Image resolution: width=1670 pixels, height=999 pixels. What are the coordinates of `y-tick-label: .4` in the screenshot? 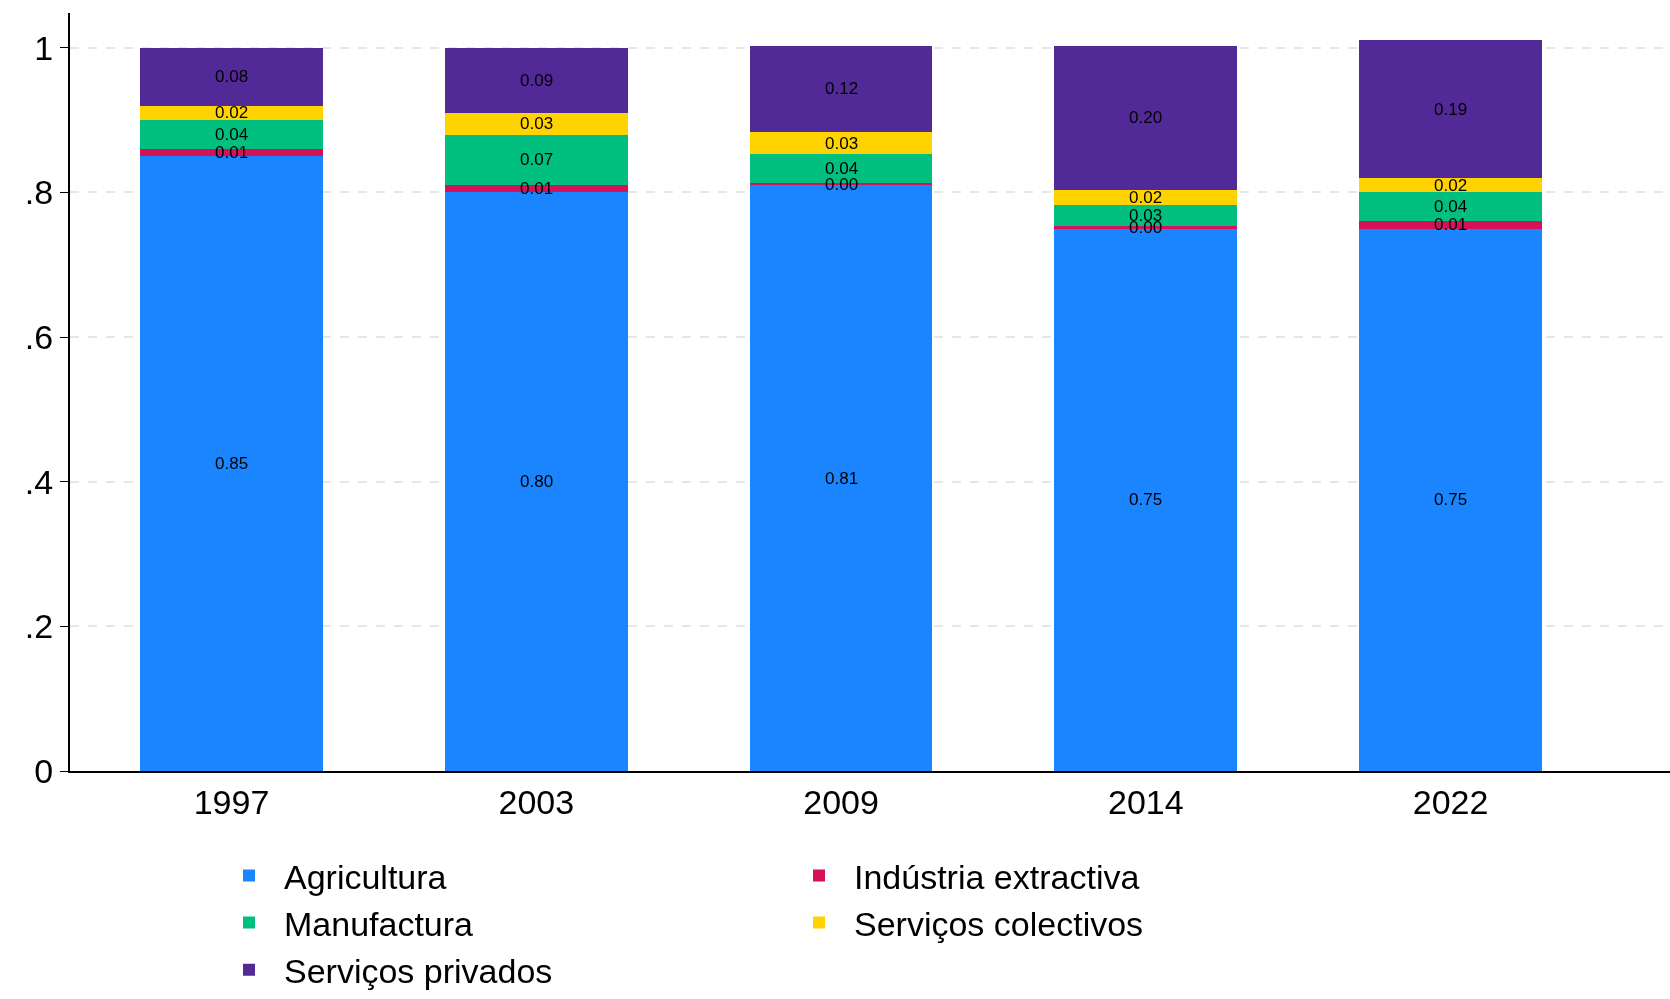 It's located at (39, 481).